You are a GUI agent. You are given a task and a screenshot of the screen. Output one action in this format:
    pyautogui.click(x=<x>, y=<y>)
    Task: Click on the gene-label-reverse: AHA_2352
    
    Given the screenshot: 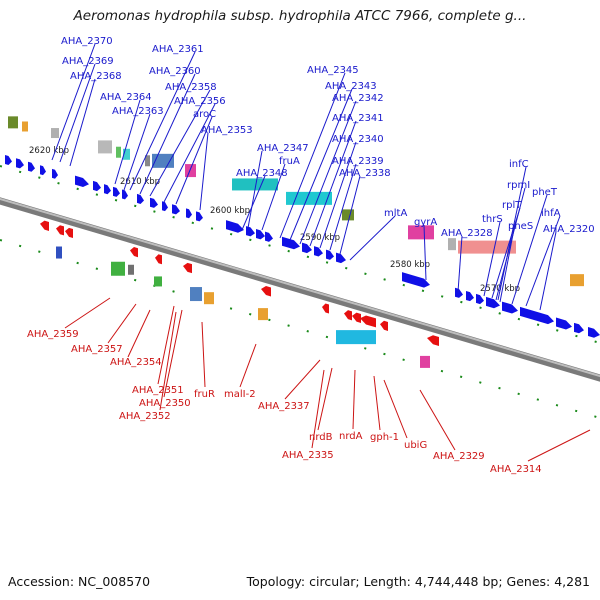 What is the action you would take?
    pyautogui.click(x=145, y=416)
    